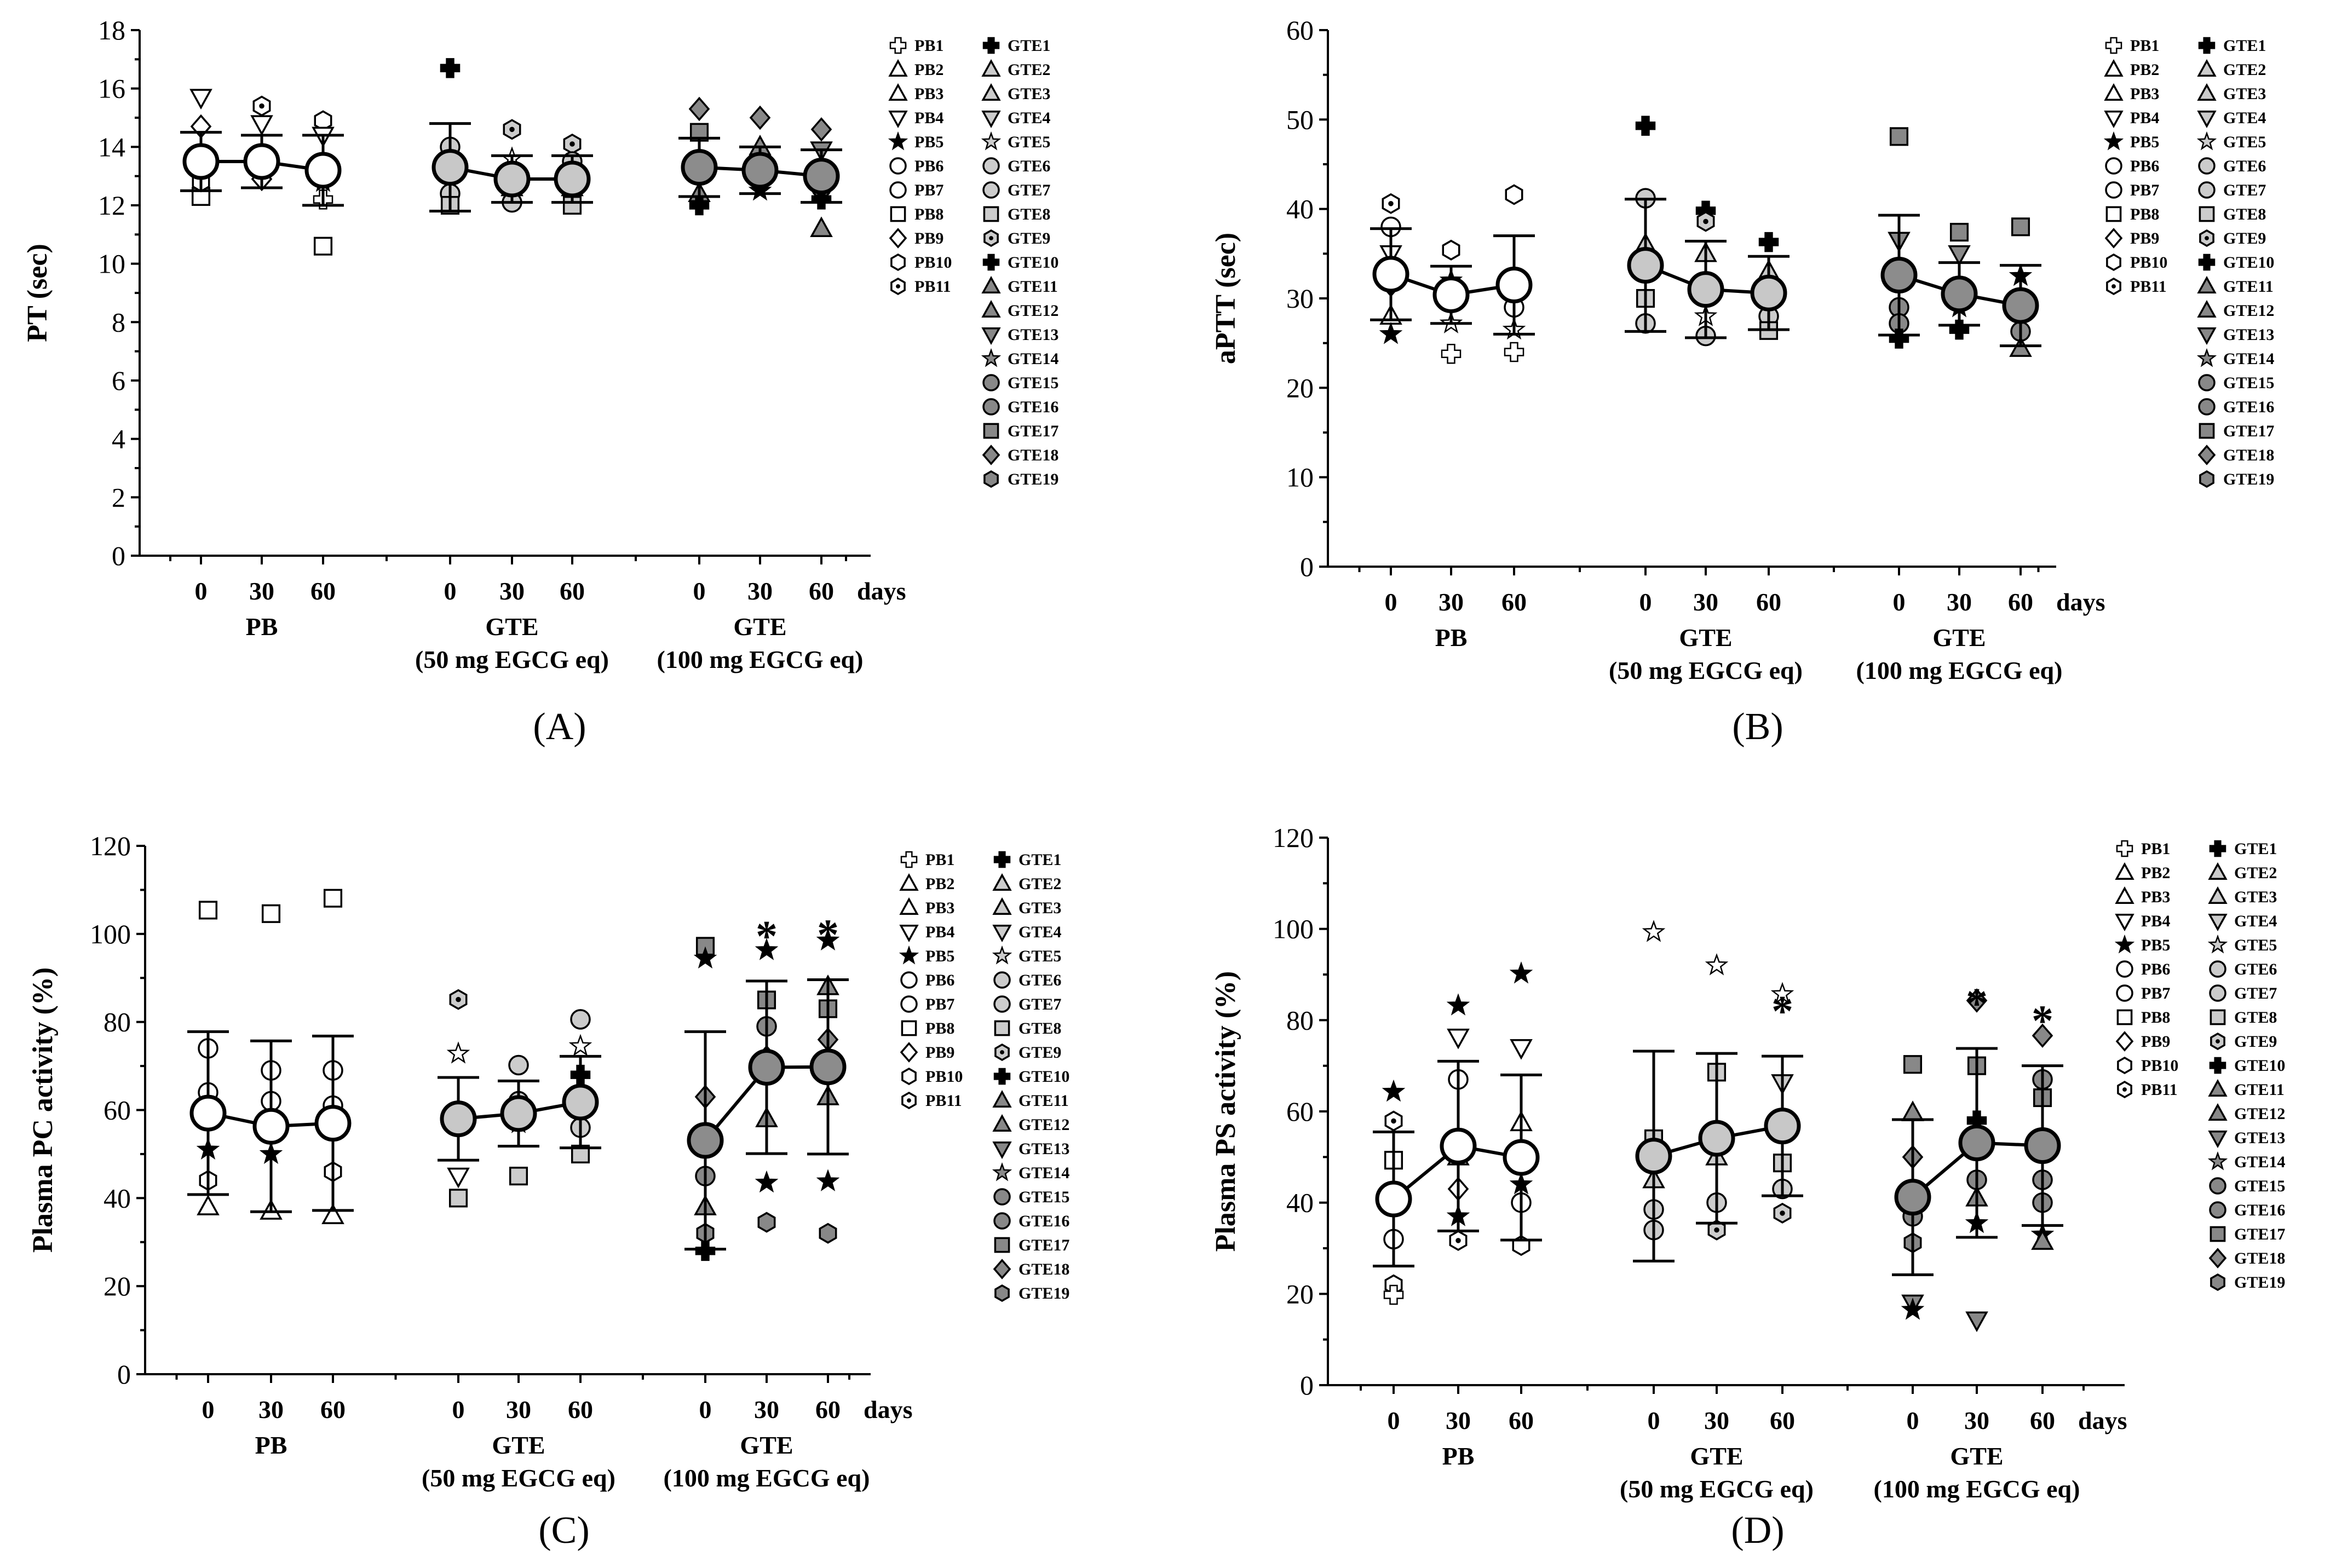  What do you see at coordinates (1029, 118) in the screenshot?
I see `legend-label: GTE4` at bounding box center [1029, 118].